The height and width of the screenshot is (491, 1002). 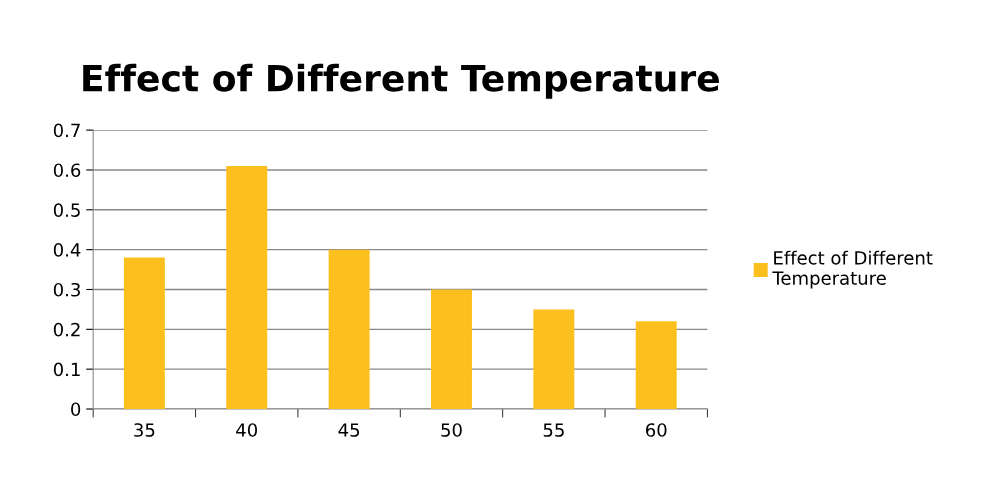 What do you see at coordinates (66, 130) in the screenshot?
I see `y-tick-label: 0.7` at bounding box center [66, 130].